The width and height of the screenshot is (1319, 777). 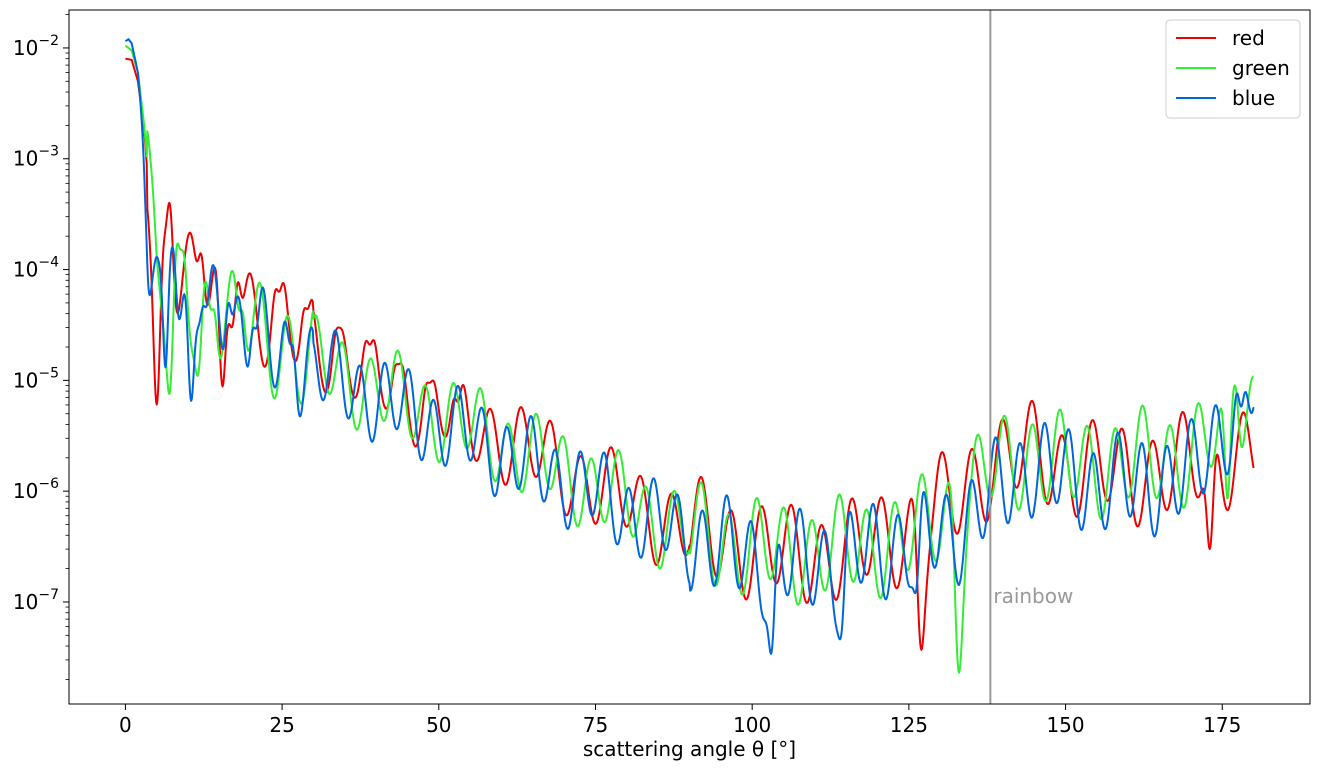 What do you see at coordinates (1248, 38) in the screenshot?
I see `legend-label-red: red` at bounding box center [1248, 38].